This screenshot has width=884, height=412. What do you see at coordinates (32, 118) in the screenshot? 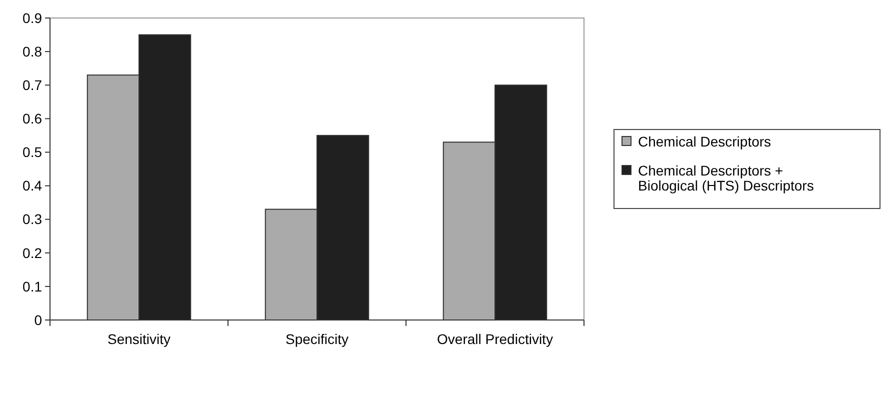
I see `y-tick-label: 0.6` at bounding box center [32, 118].